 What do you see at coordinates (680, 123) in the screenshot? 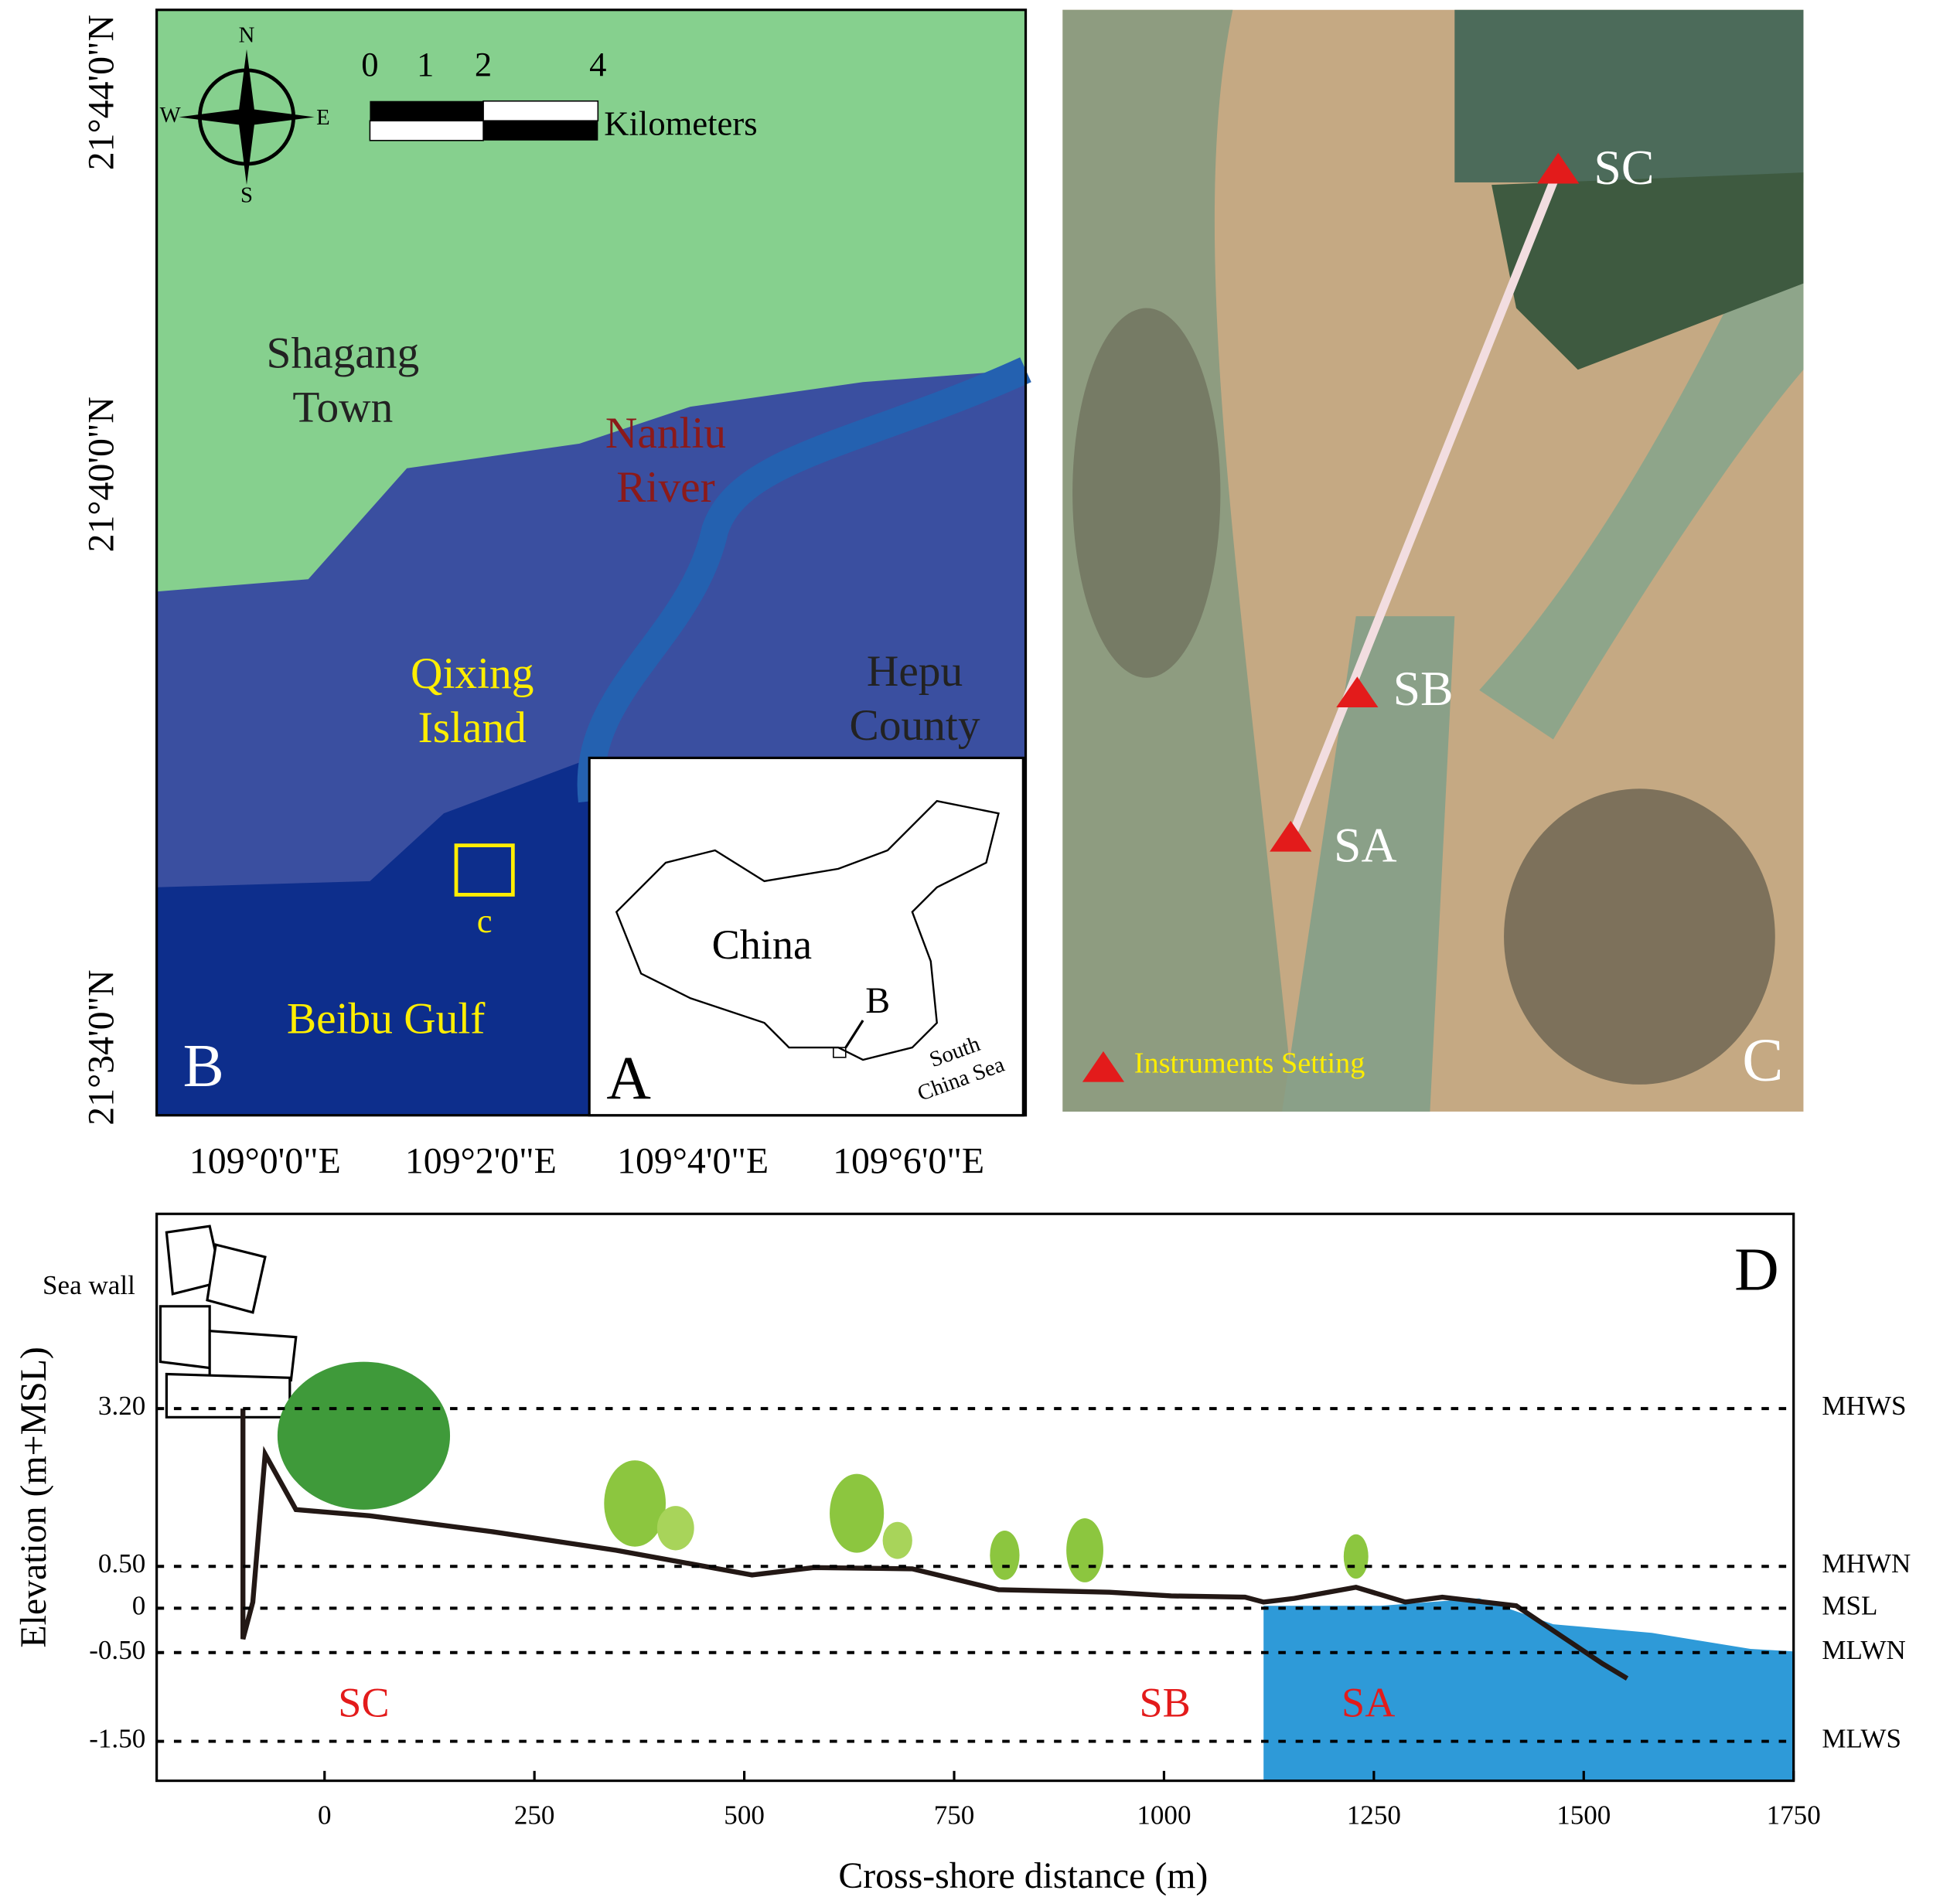
I see `scale-unit: Kilometers` at bounding box center [680, 123].